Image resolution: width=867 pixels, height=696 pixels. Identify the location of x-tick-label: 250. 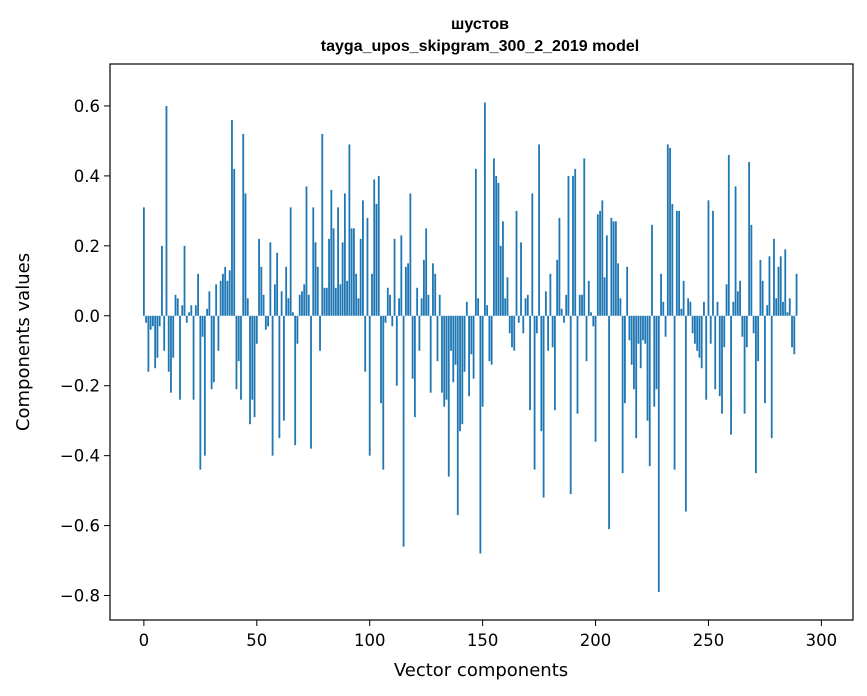
(709, 640).